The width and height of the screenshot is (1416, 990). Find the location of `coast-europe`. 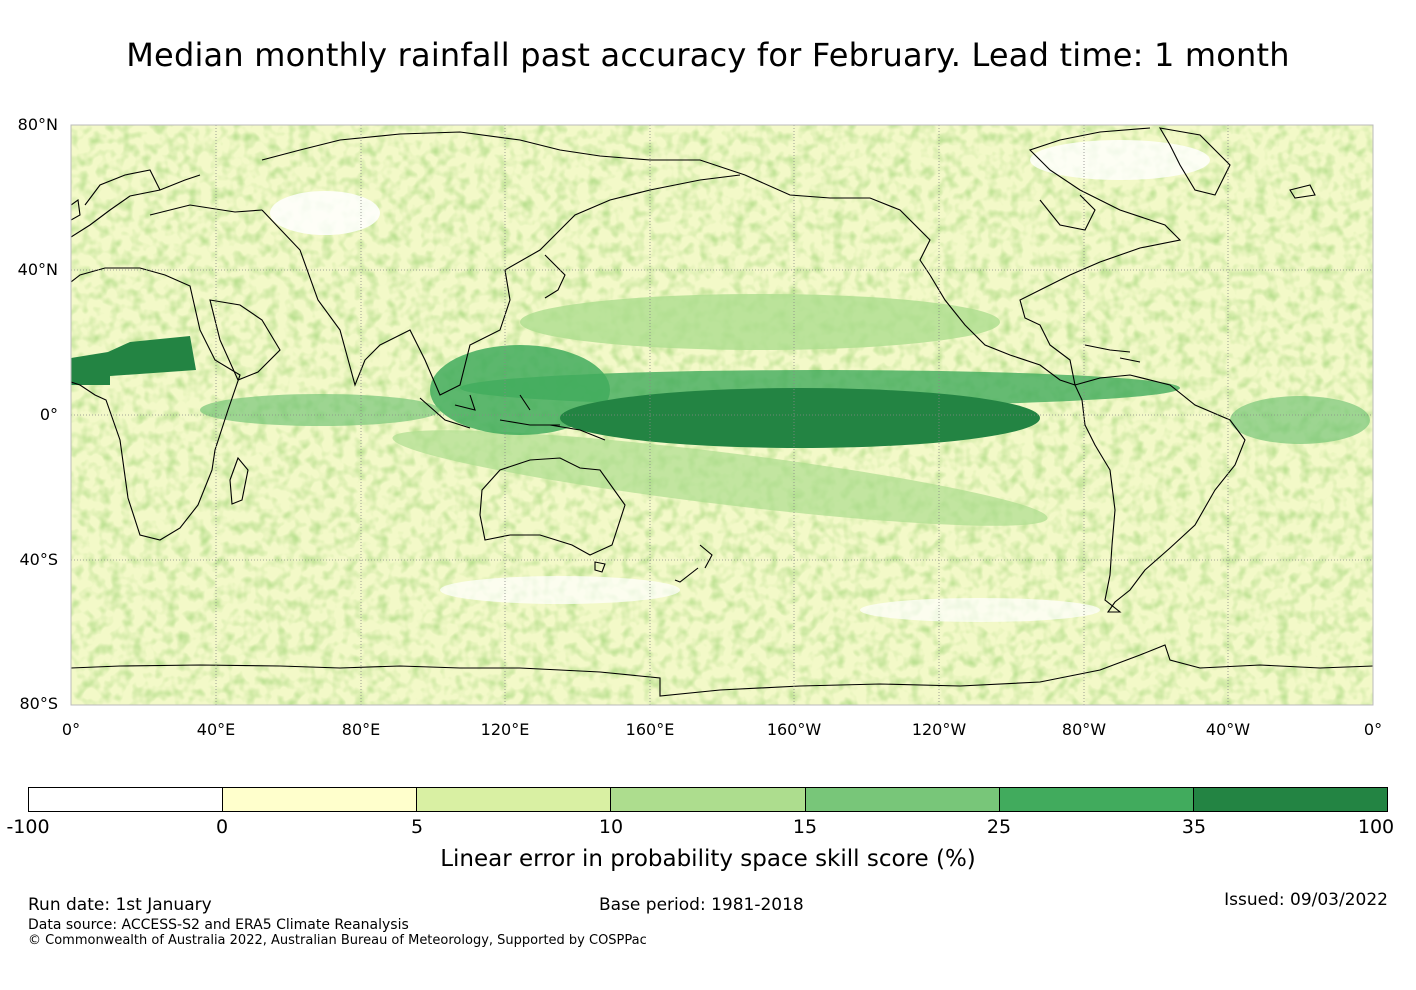

coast-europe is located at coordinates (167, 206).